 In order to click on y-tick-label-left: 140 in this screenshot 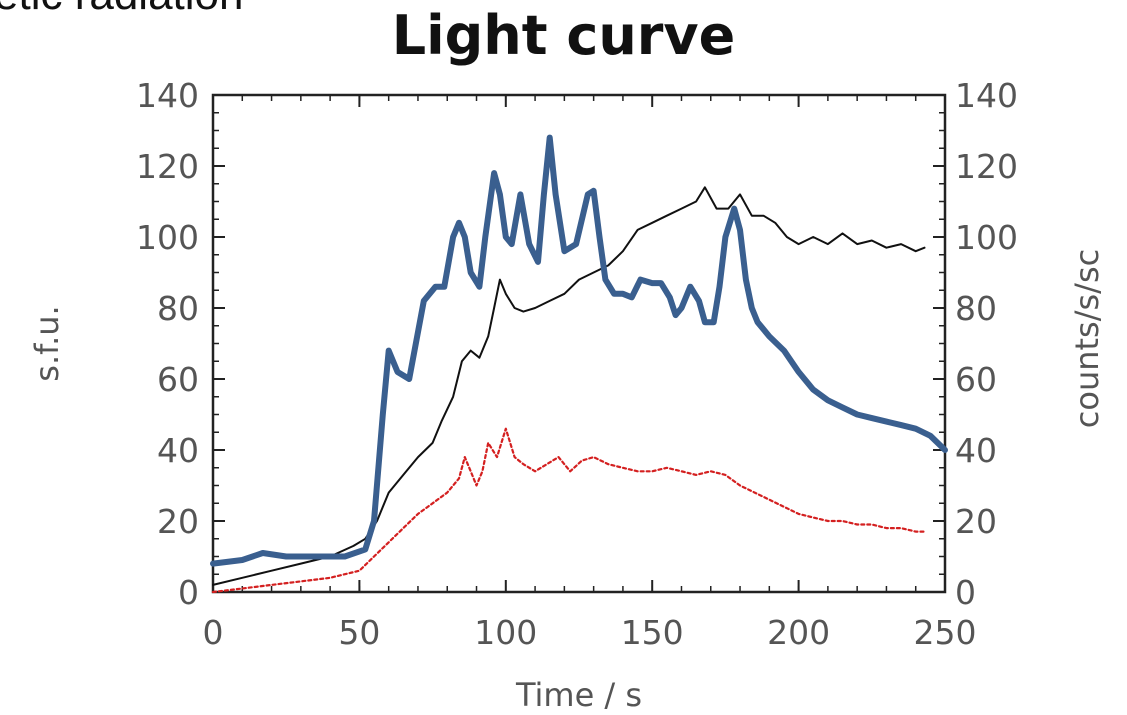, I will do `click(167, 95)`.